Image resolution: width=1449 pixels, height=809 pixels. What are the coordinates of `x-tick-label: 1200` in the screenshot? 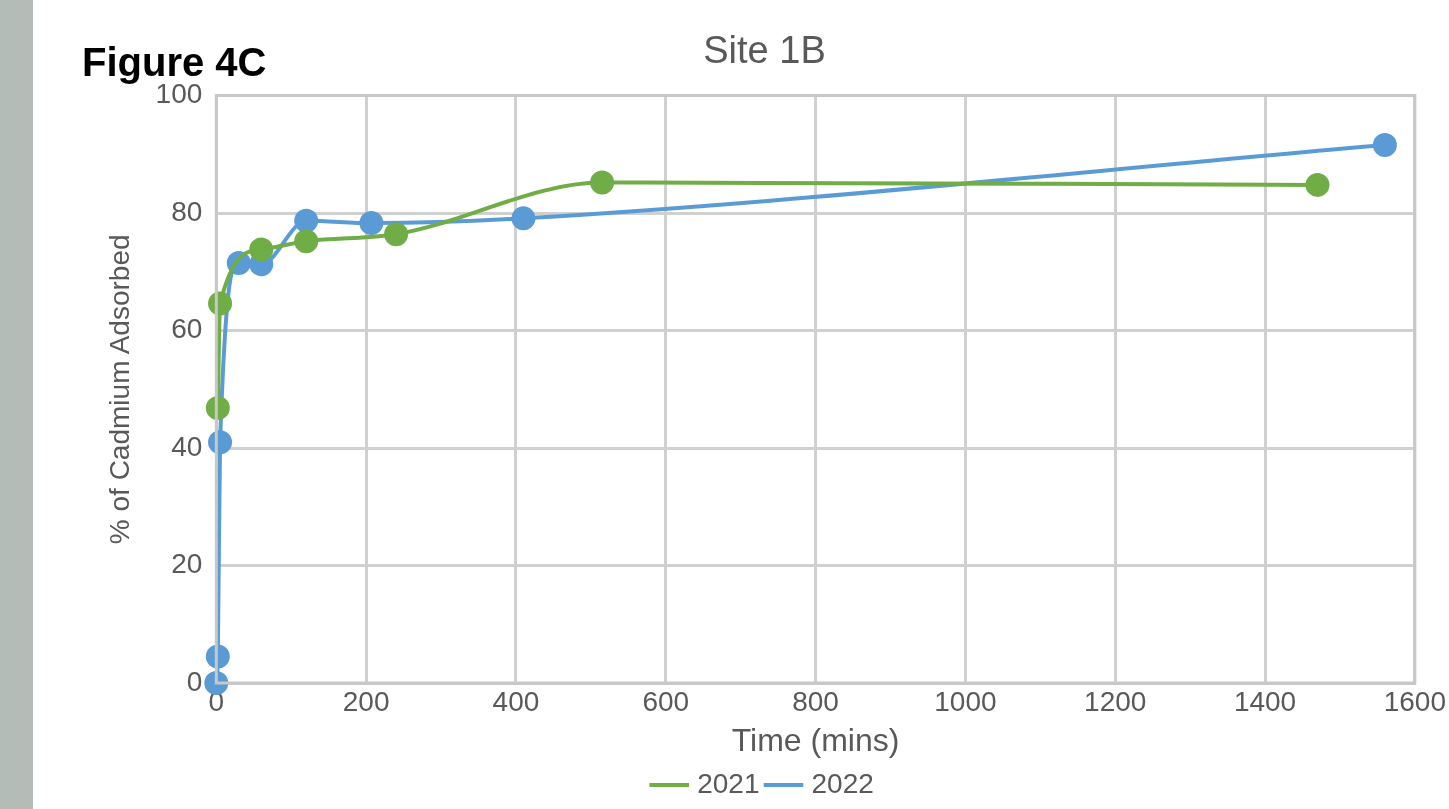 It's located at (1115, 701).